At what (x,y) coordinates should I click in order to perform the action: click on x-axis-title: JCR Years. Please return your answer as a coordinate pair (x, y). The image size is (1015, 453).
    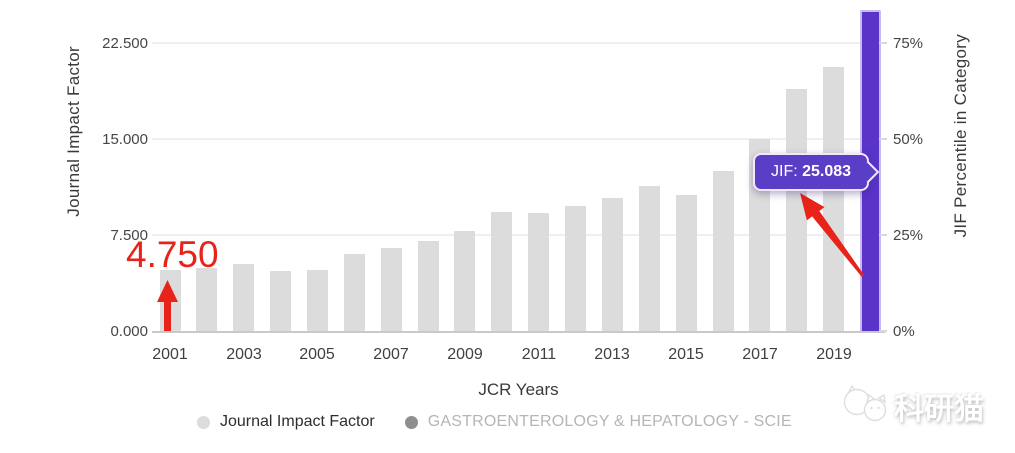
    Looking at the image, I should click on (518, 389).